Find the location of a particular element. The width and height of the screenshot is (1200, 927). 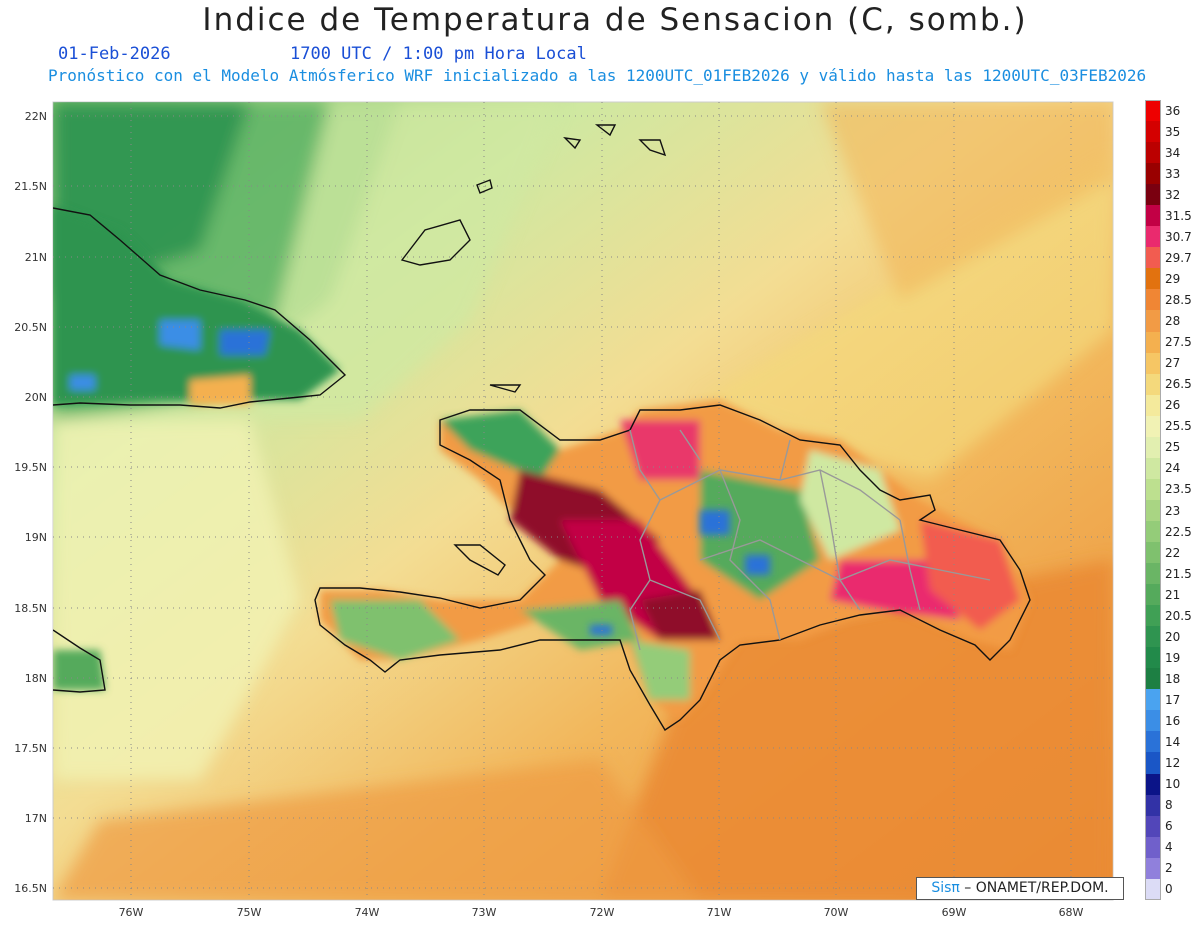

lat-label: 20.5N is located at coordinates (30, 327).